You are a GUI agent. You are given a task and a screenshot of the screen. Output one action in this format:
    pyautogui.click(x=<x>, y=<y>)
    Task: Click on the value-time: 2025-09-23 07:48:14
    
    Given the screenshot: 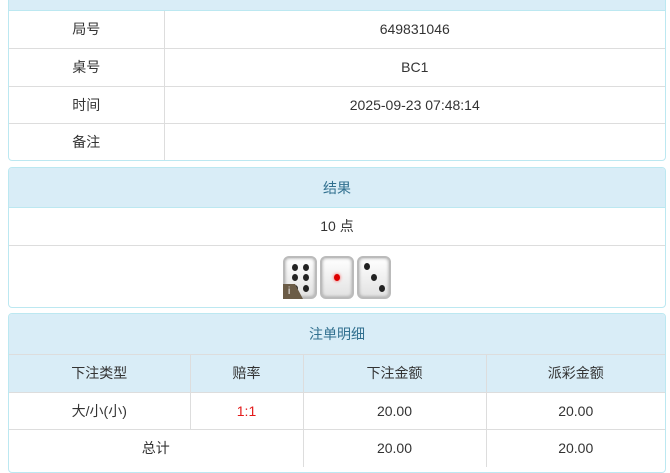 What is the action you would take?
    pyautogui.click(x=414, y=104)
    